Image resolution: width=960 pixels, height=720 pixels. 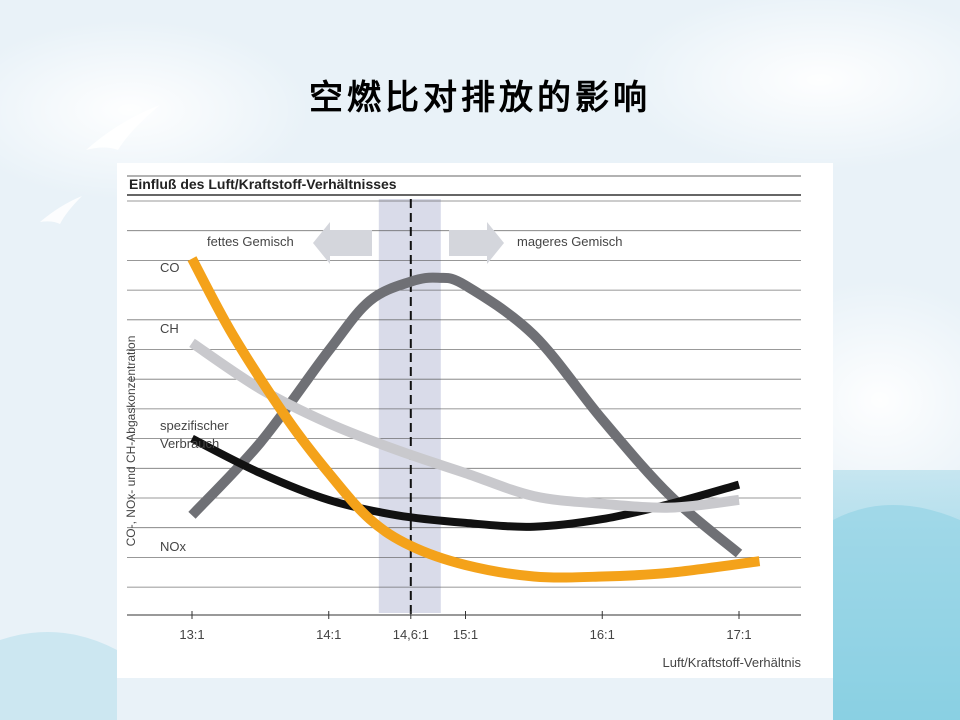 I want to click on x-tick-label: 14:1, so click(x=329, y=634).